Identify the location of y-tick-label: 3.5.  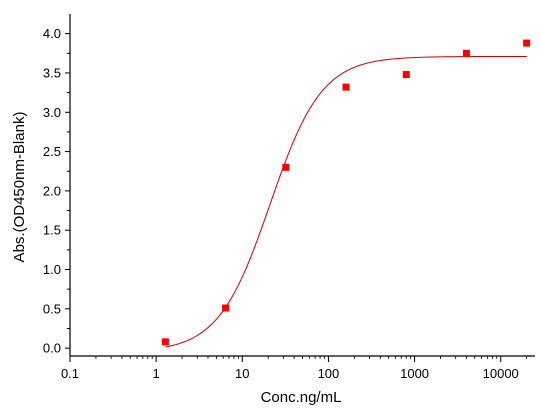
(52, 72).